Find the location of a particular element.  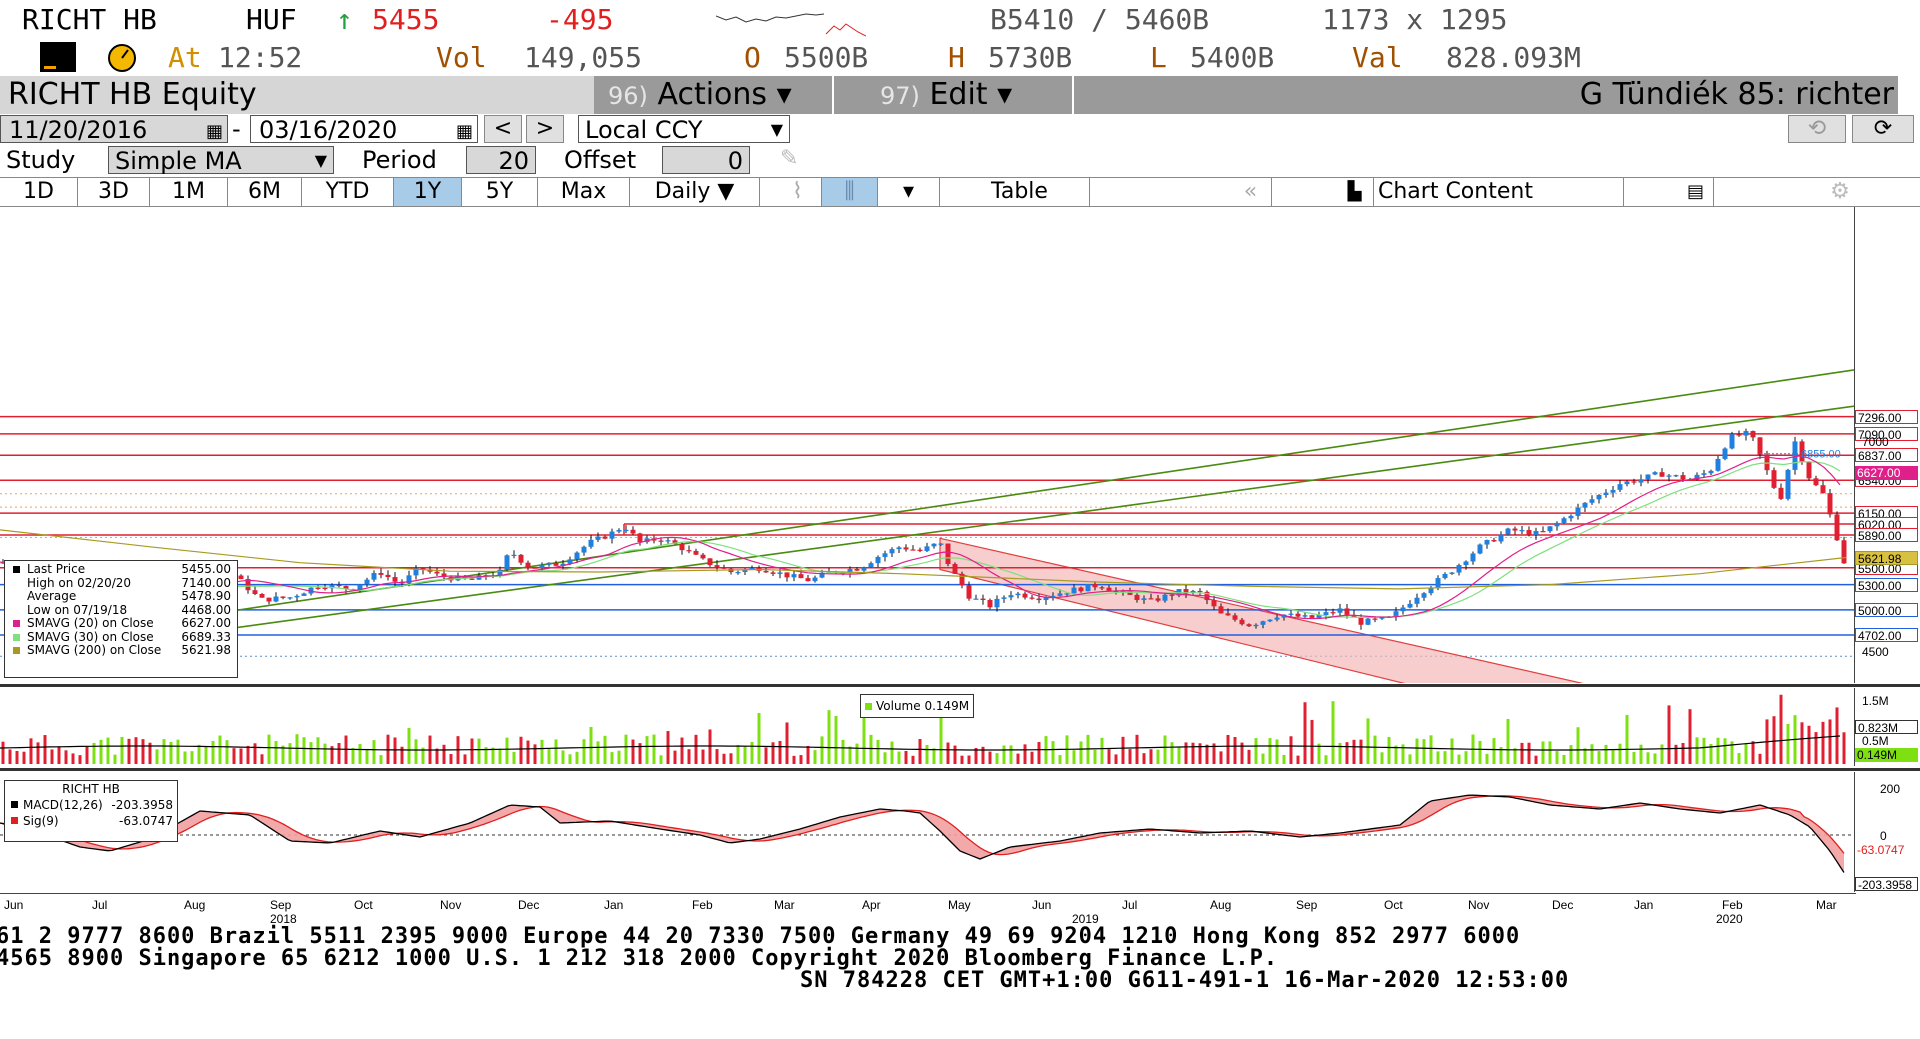

chart-content-button: Chart Content is located at coordinates (1499, 192).